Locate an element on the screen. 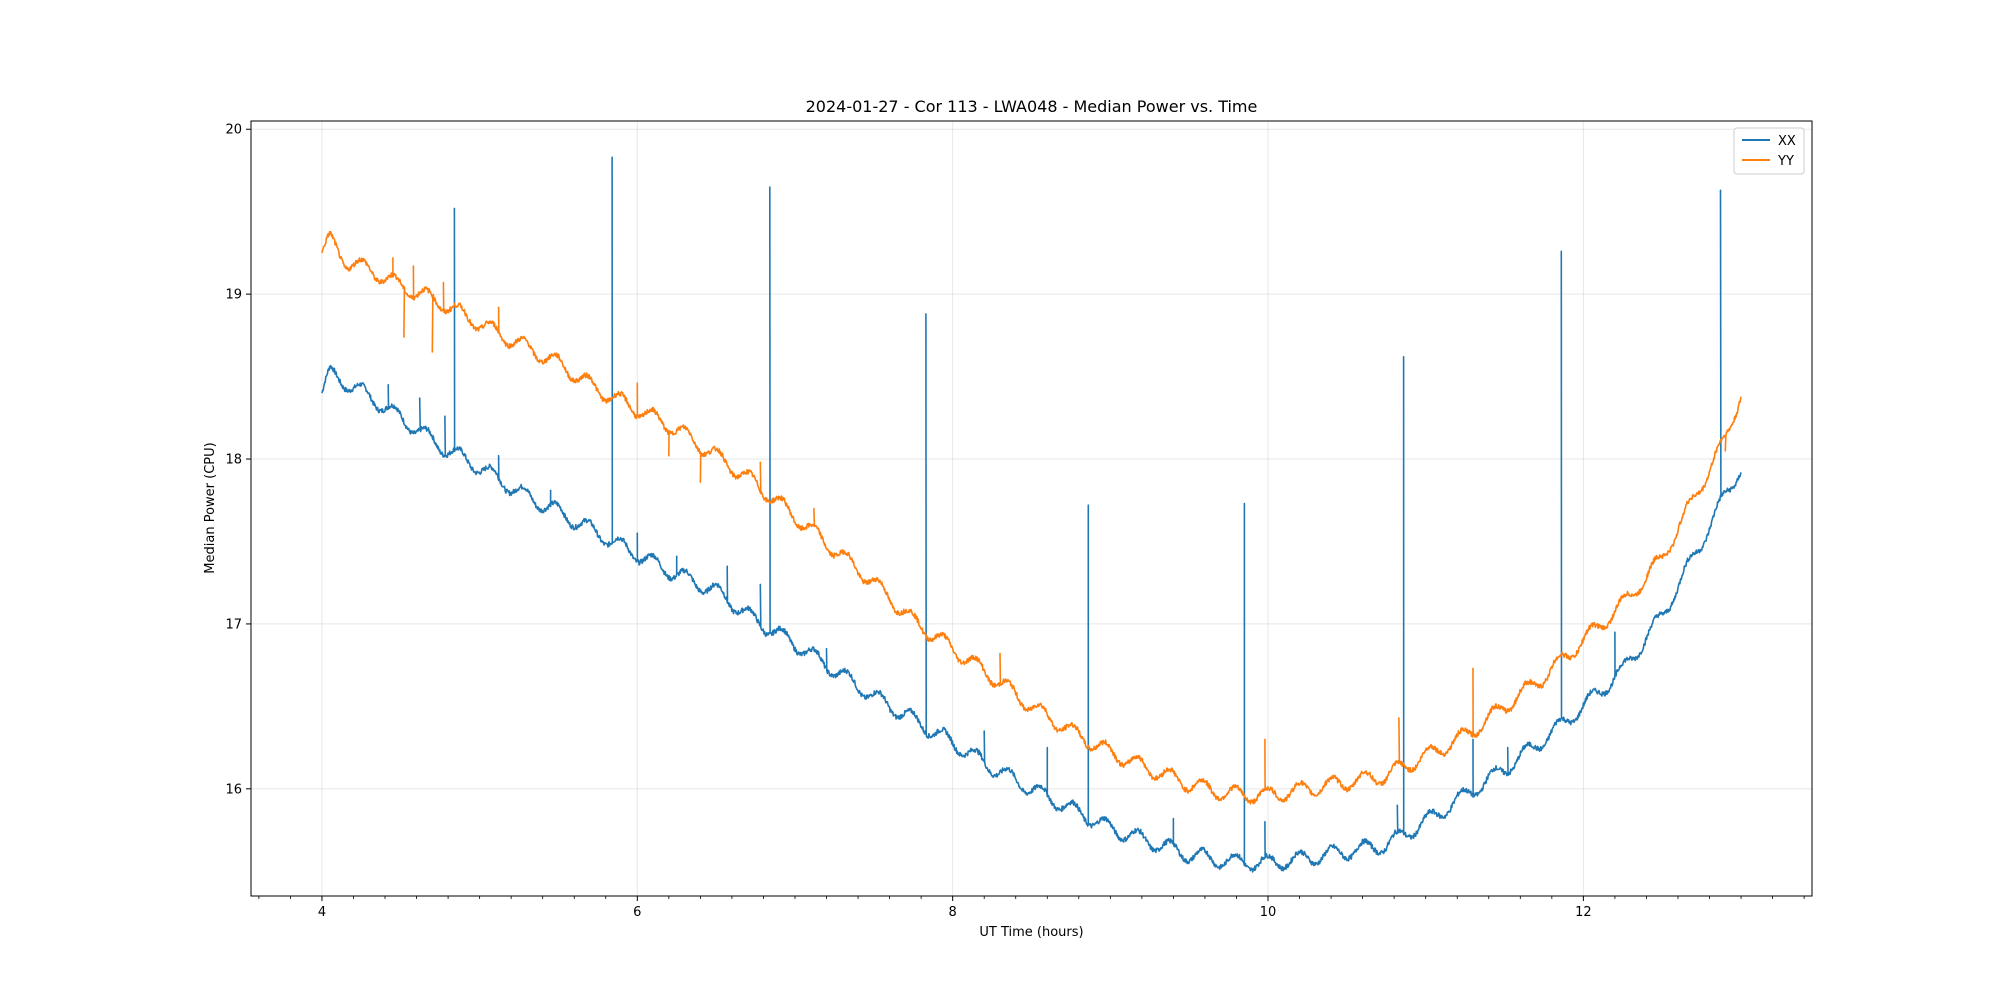 This screenshot has height=1000, width=2000. x-axis: 4 6 8 10 12 is located at coordinates (1031, 908).